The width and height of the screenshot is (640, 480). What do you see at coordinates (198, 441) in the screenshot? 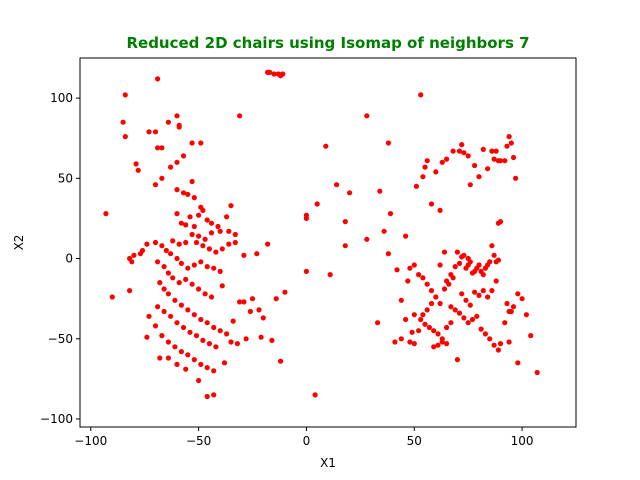
I see `x-tick-label: −50` at bounding box center [198, 441].